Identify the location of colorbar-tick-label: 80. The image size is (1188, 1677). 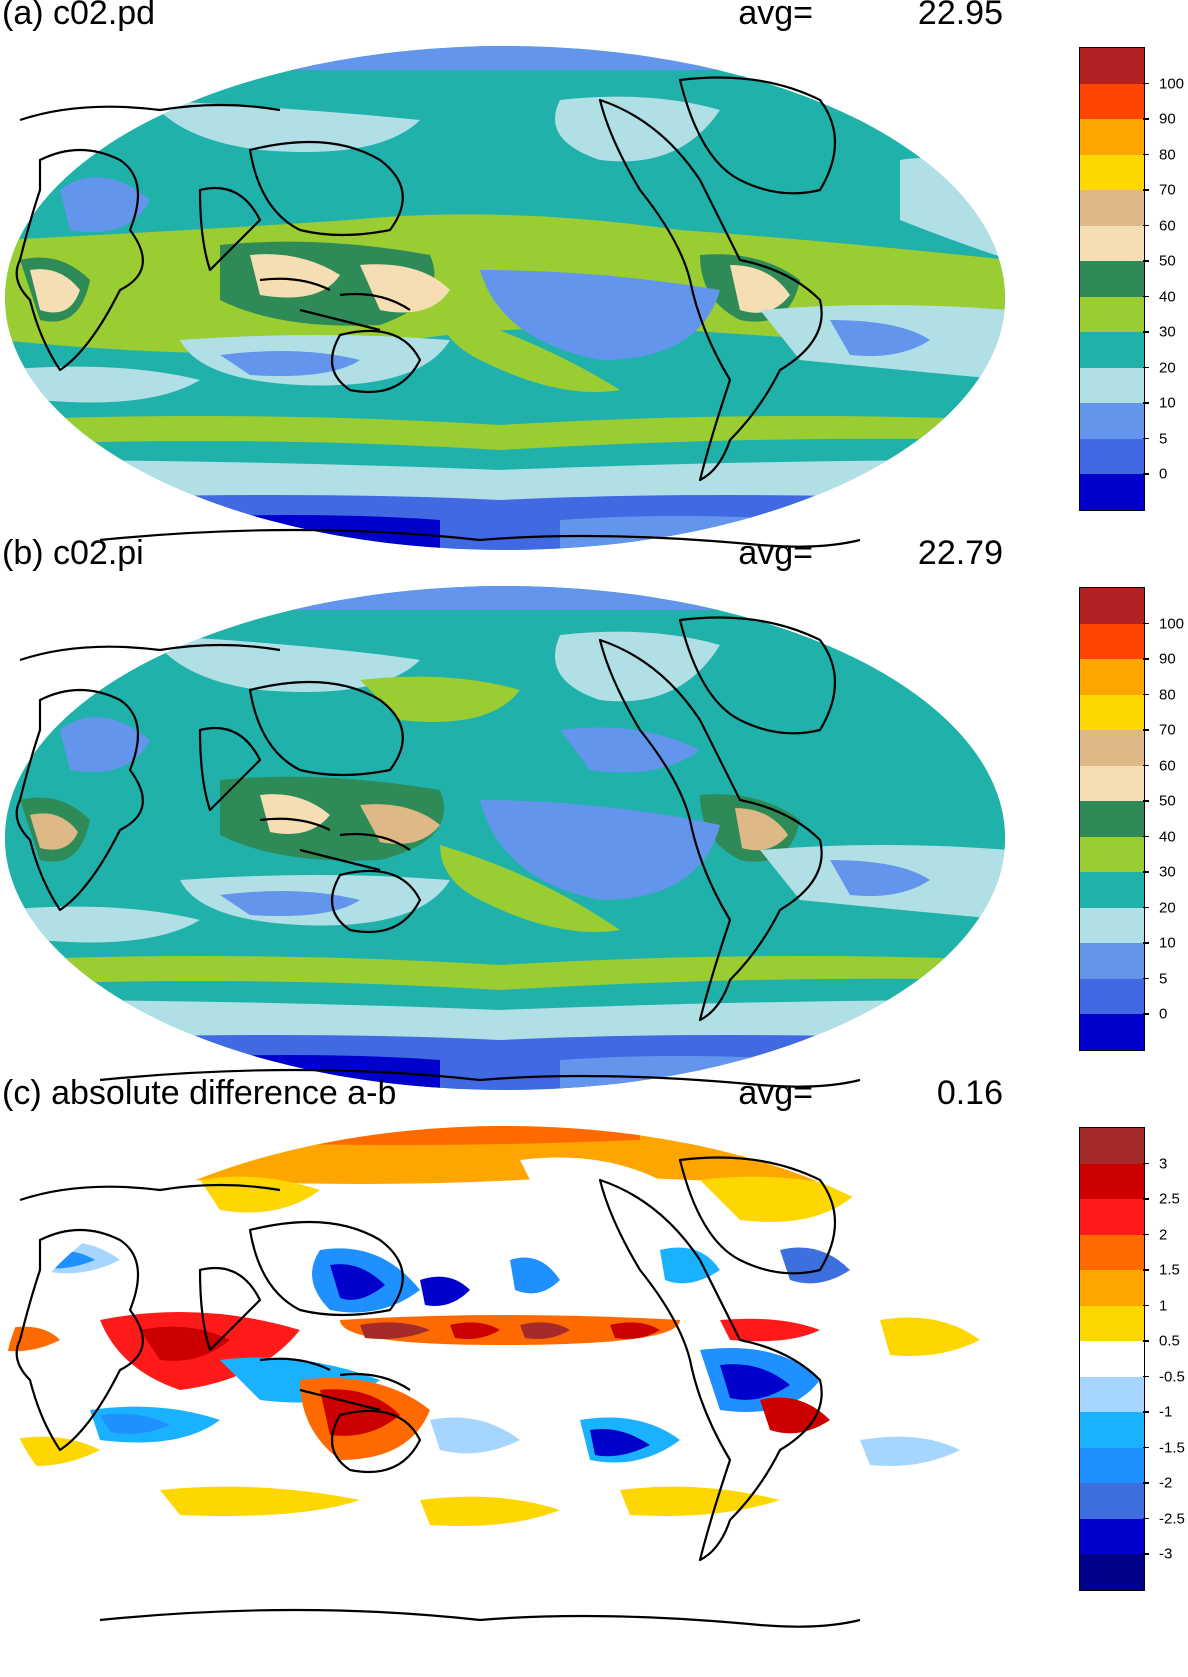
(1167, 154).